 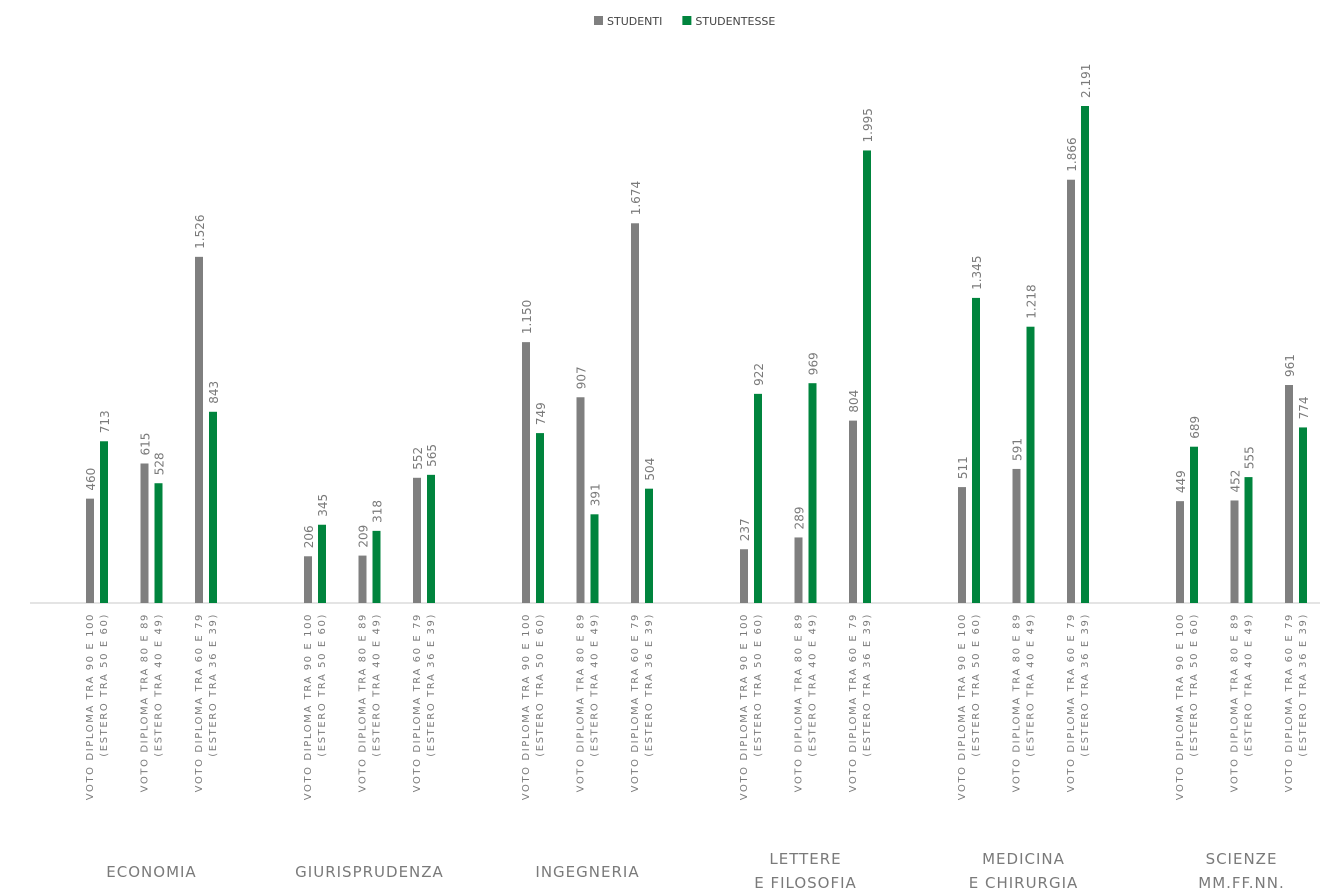 What do you see at coordinates (432, 455) in the screenshot?
I see `value-label: 565` at bounding box center [432, 455].